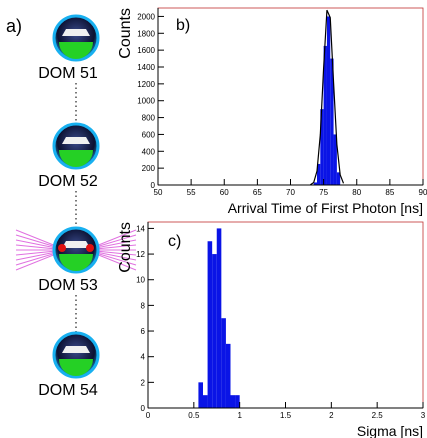  Describe the element at coordinates (148, 415) in the screenshot. I see `x-tick-label: 0` at that location.